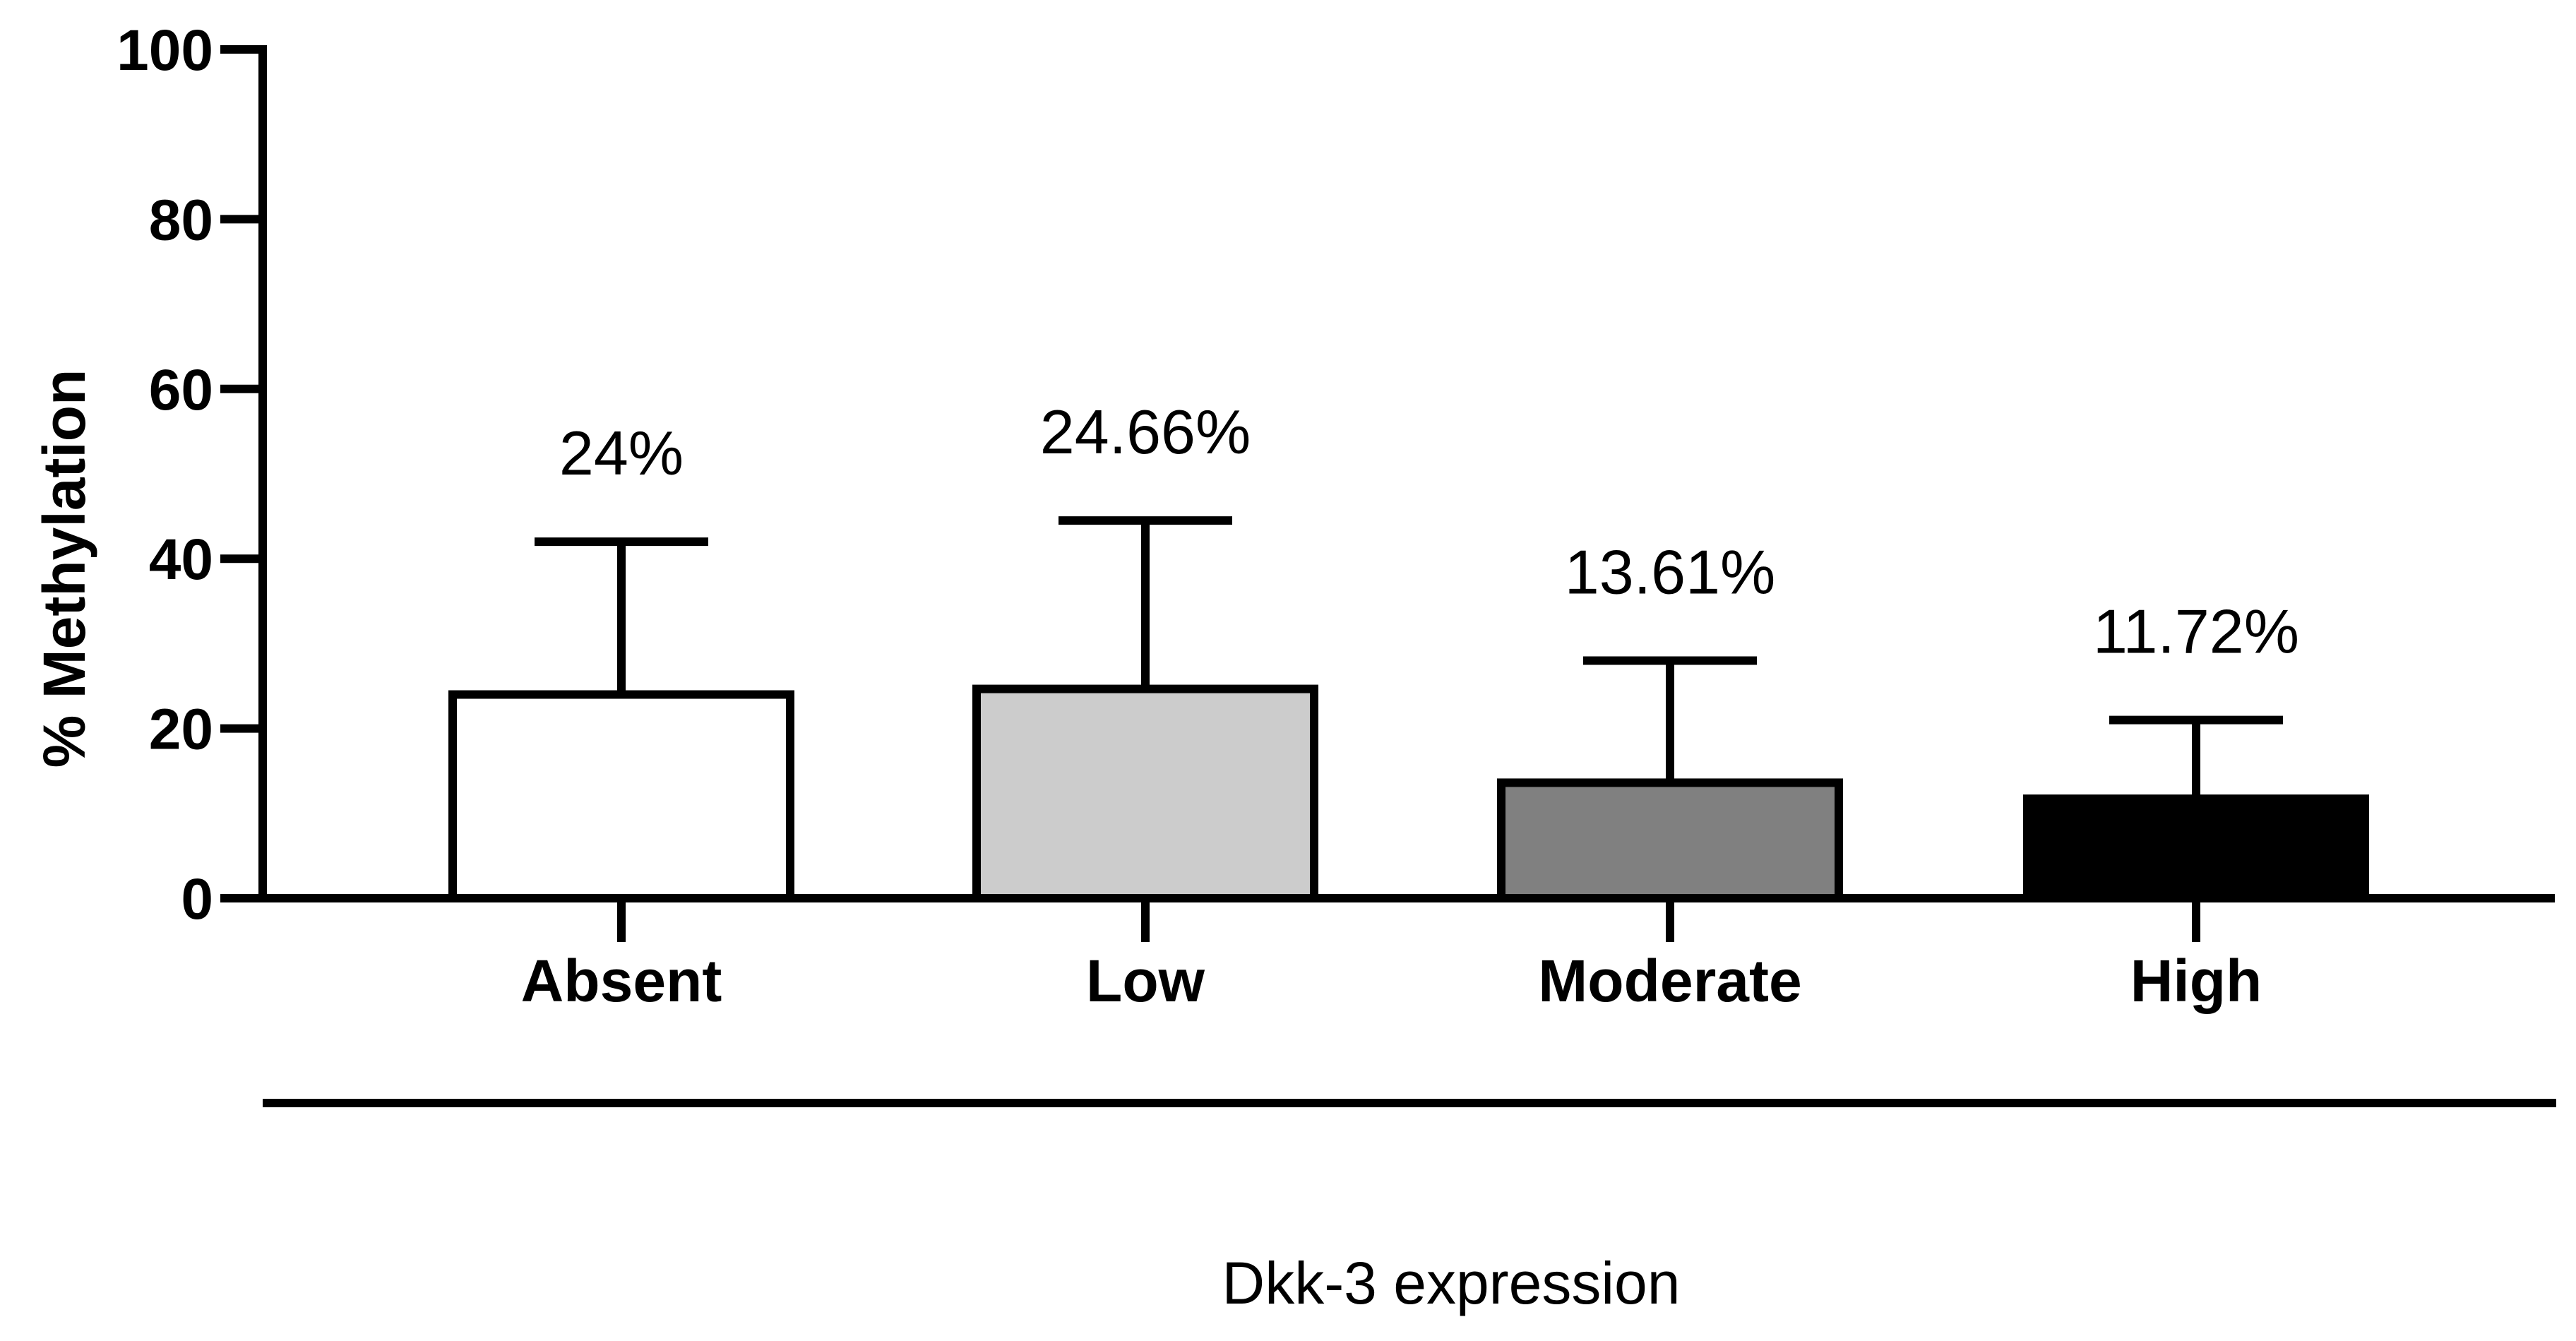 The height and width of the screenshot is (1341, 2576). I want to click on y-ticks: 0 20 40 60 80 100, so click(190, 474).